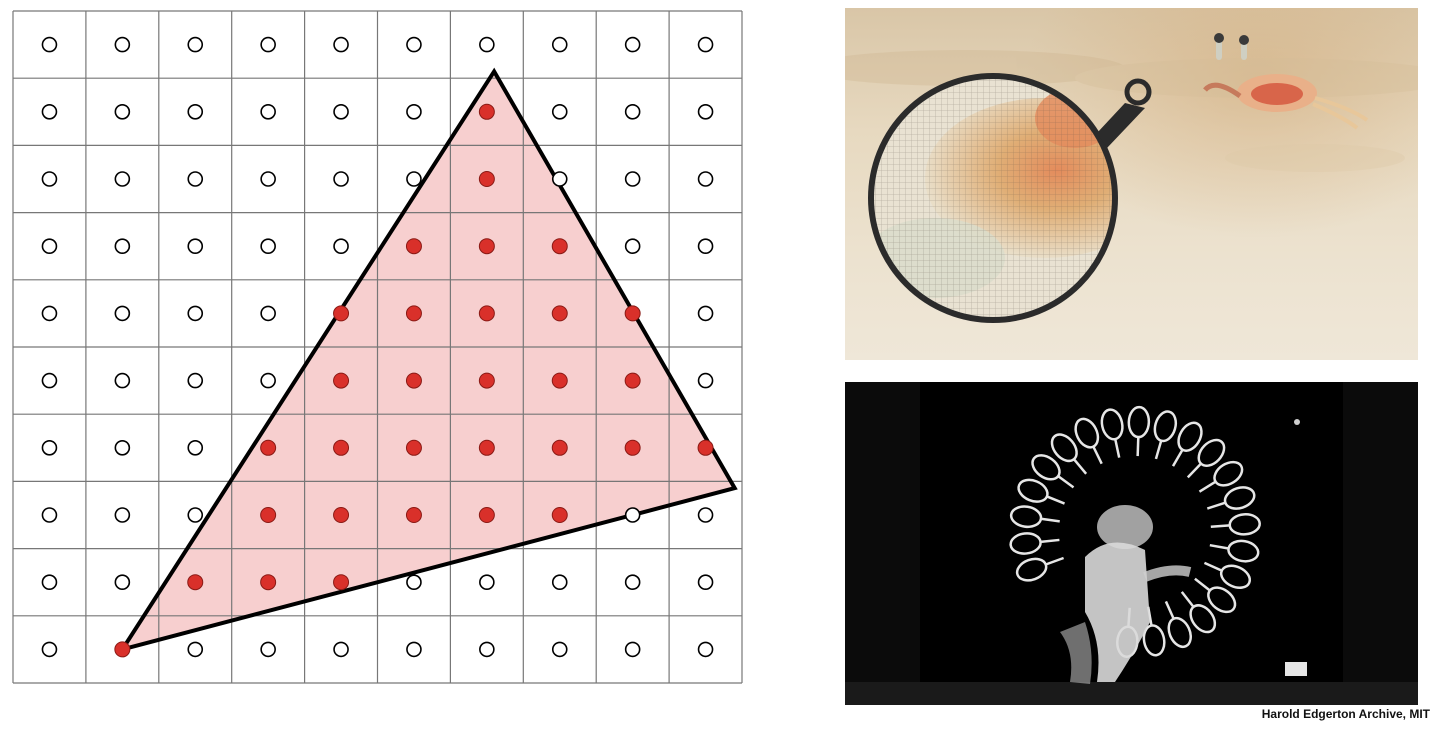 This screenshot has height=732, width=1432. I want to click on tennis-ball, so click(1297, 422).